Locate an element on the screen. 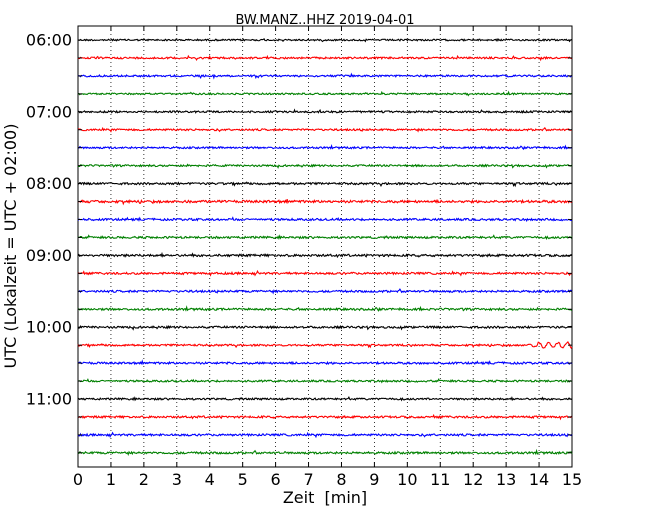 The width and height of the screenshot is (650, 520). x-tick-label: 10 is located at coordinates (407, 479).